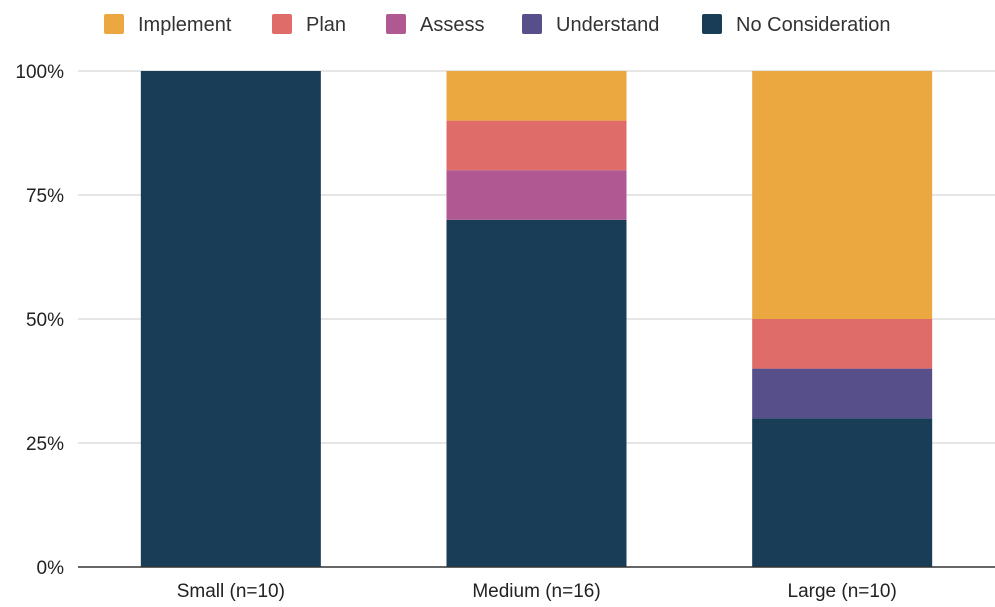 Image resolution: width=995 pixels, height=607 pixels. Describe the element at coordinates (185, 25) in the screenshot. I see `legend-label-implement: Implement` at that location.